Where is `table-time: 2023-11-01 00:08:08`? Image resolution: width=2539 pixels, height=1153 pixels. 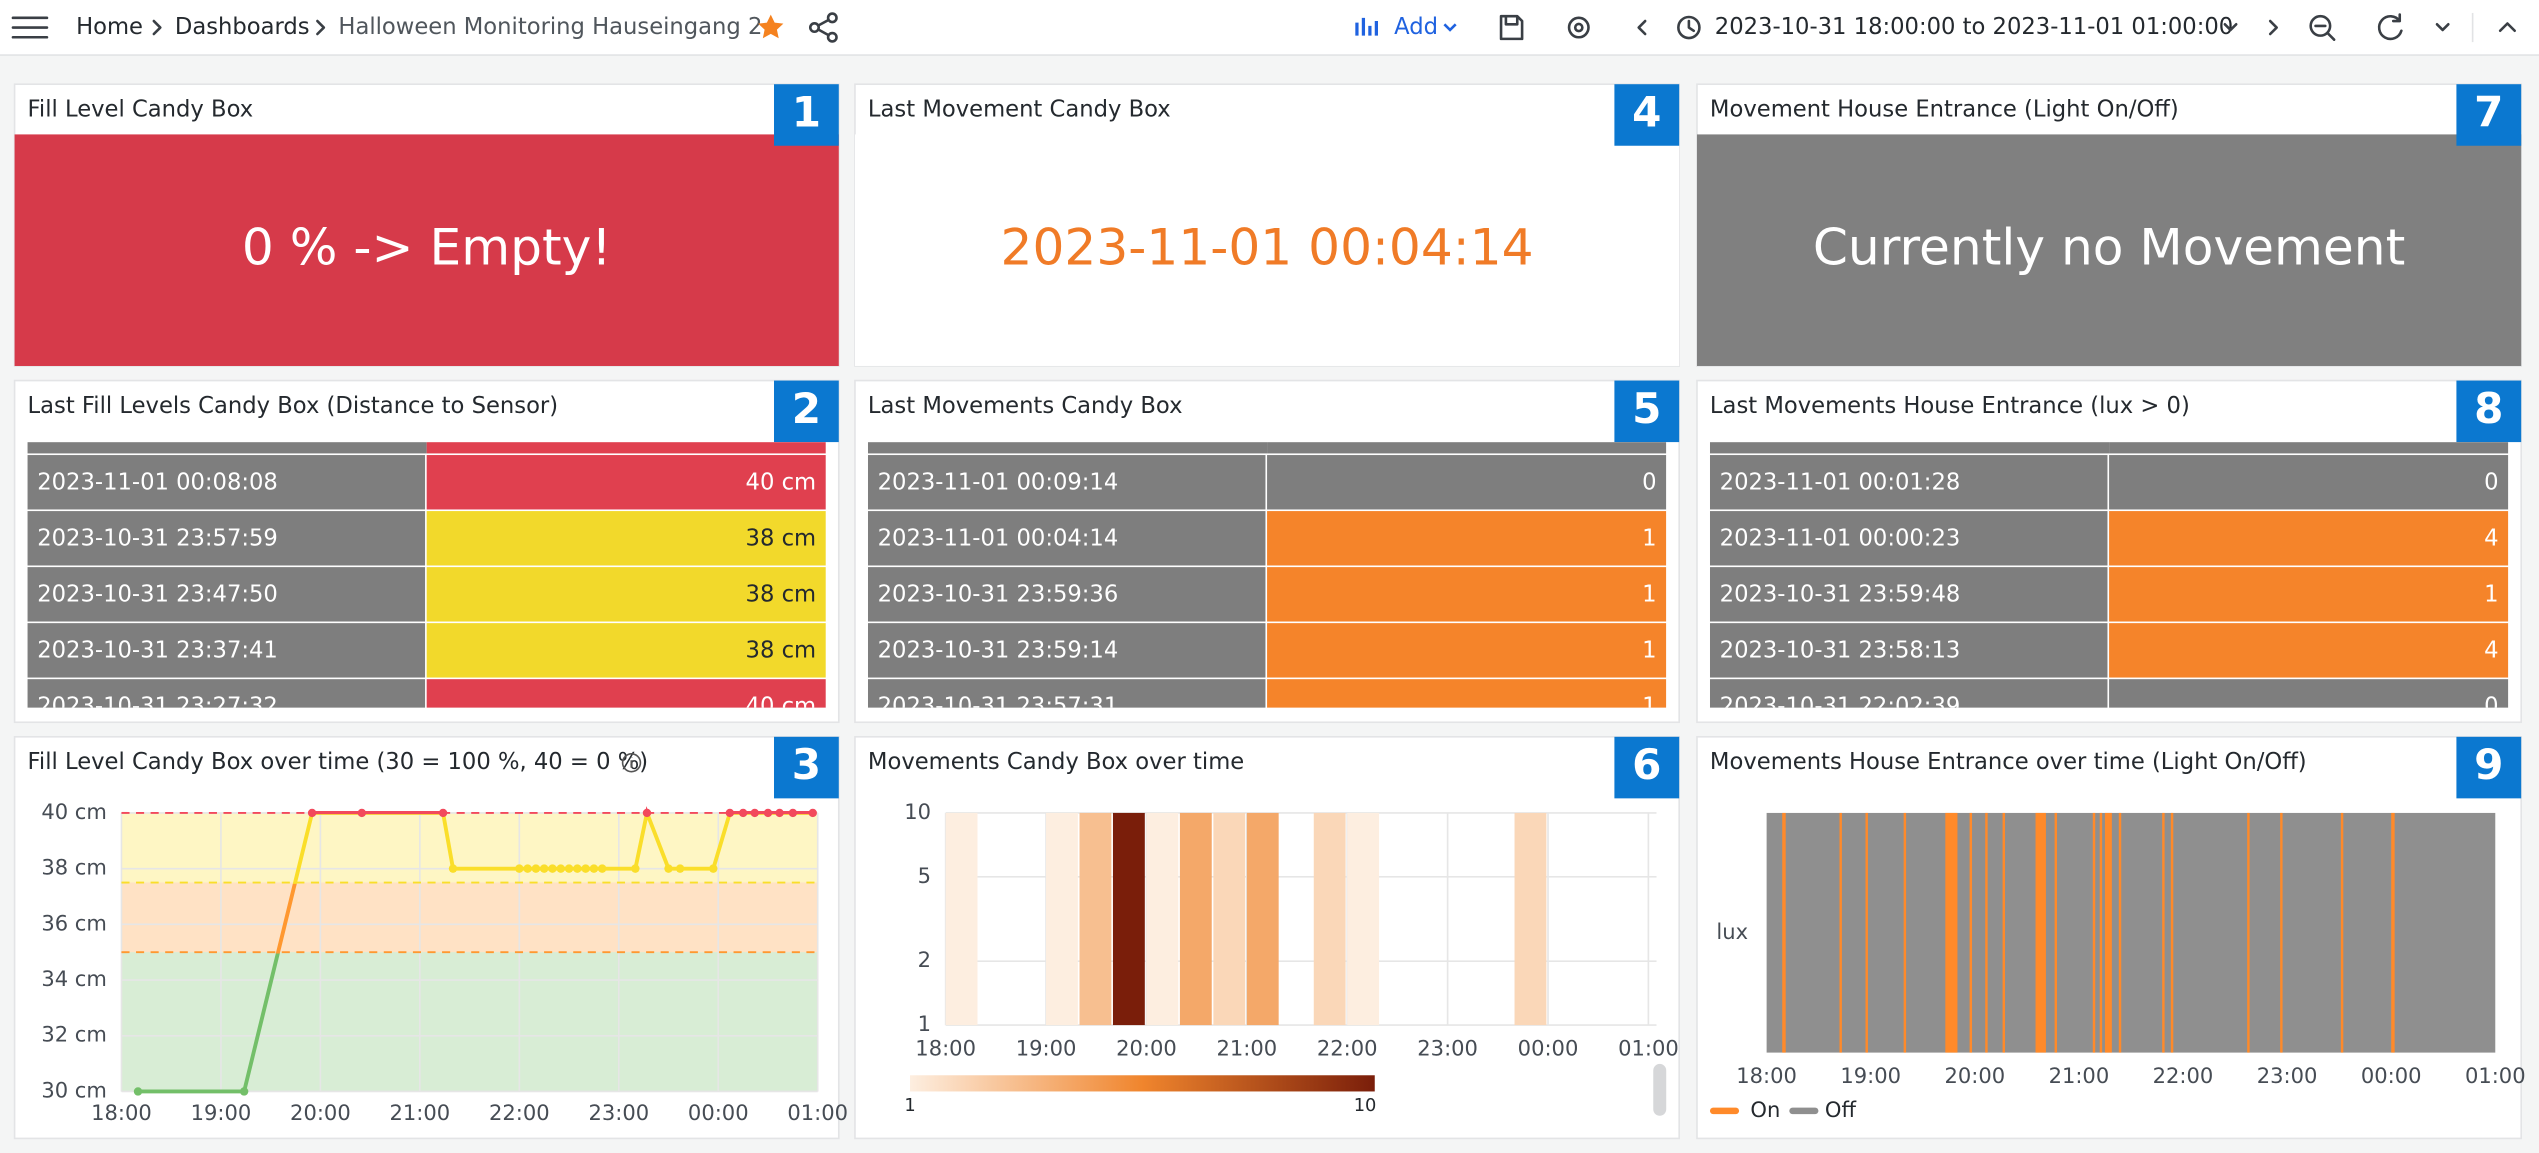 table-time: 2023-11-01 00:08:08 is located at coordinates (157, 483).